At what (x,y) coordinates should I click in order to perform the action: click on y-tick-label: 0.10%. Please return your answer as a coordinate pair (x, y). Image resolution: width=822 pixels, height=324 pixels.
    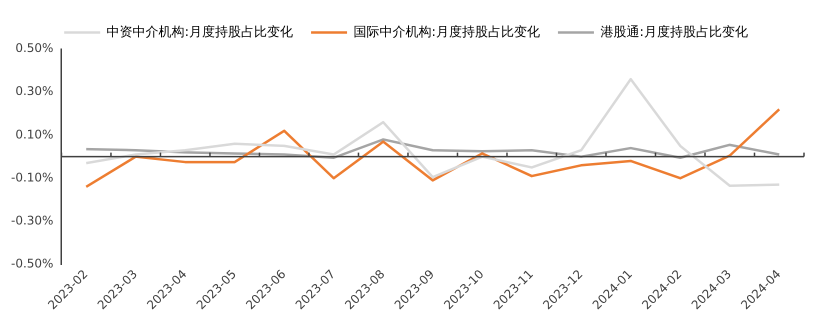
    Looking at the image, I should click on (34, 134).